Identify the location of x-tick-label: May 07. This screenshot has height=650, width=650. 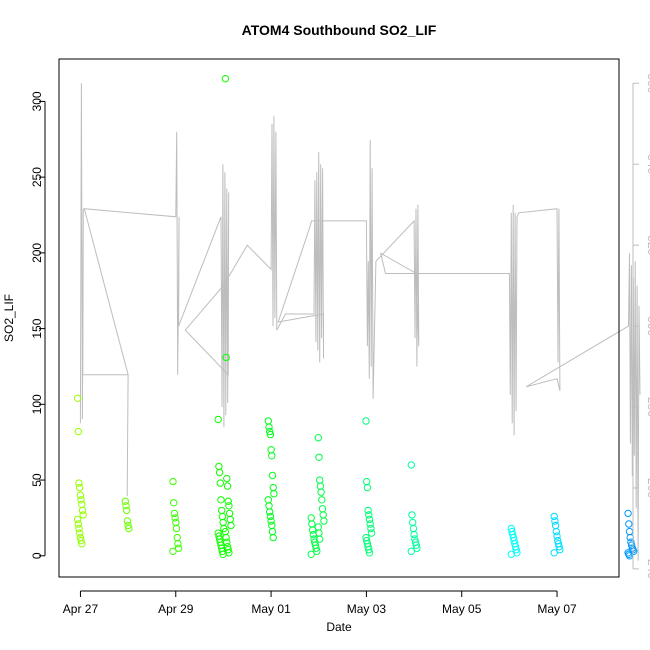
(557, 609).